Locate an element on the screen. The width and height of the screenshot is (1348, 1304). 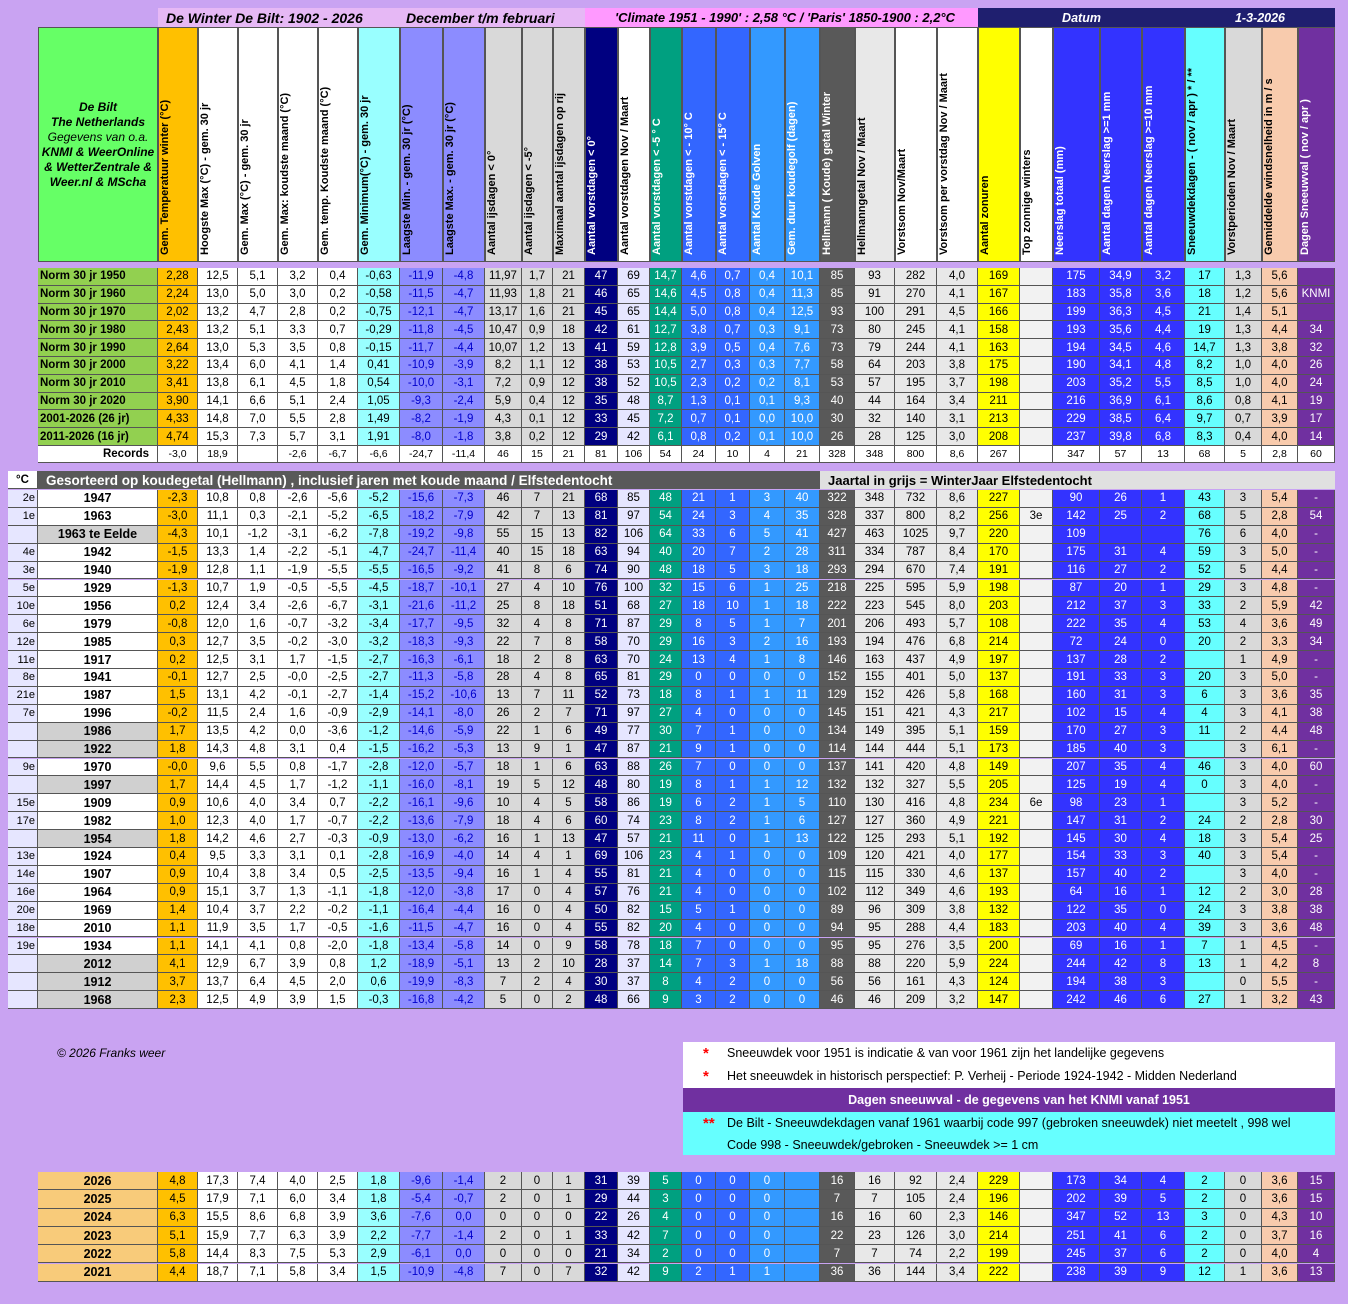
year: 1940 is located at coordinates (98, 570).